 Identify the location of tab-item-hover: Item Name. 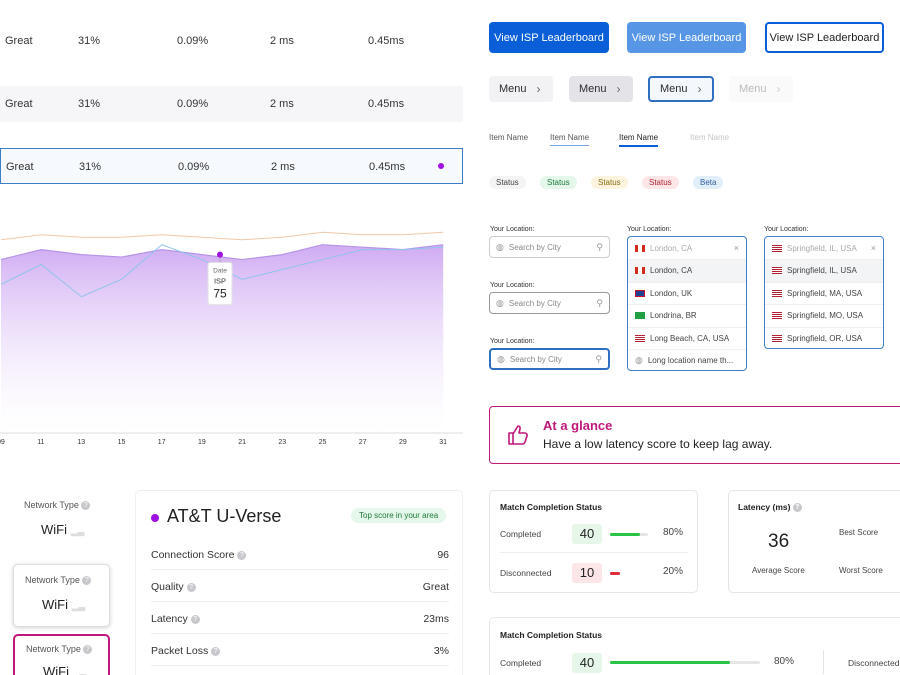
(570, 139).